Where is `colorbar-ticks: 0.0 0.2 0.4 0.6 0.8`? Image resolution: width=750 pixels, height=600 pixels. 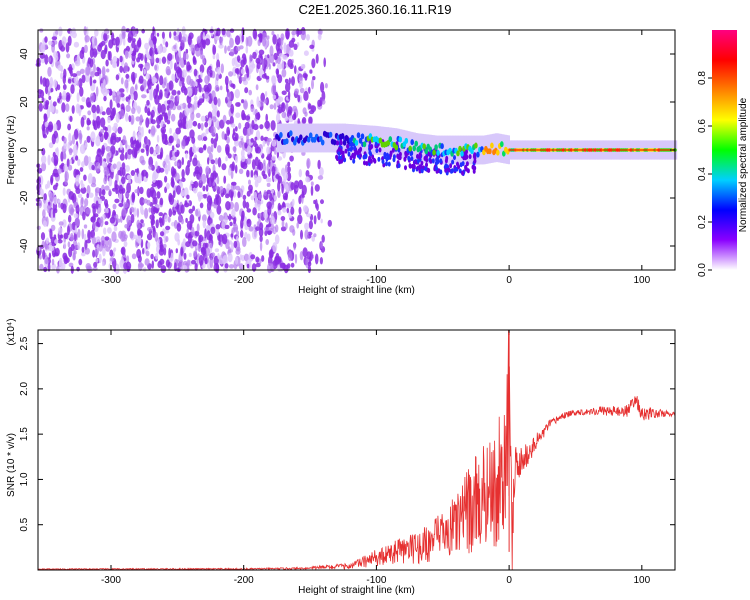
colorbar-ticks: 0.0 0.2 0.4 0.6 0.8 is located at coordinates (704, 174).